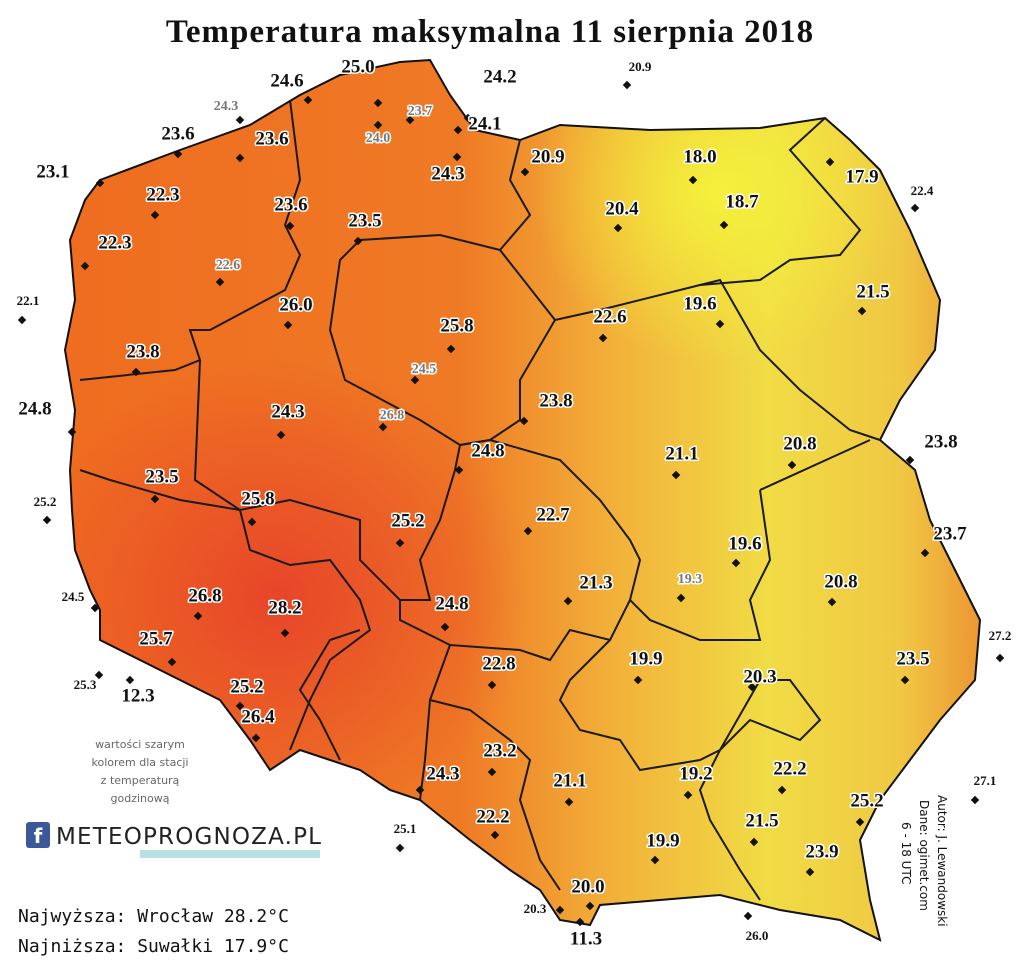  What do you see at coordinates (789, 768) in the screenshot?
I see `station-temp: 22.2` at bounding box center [789, 768].